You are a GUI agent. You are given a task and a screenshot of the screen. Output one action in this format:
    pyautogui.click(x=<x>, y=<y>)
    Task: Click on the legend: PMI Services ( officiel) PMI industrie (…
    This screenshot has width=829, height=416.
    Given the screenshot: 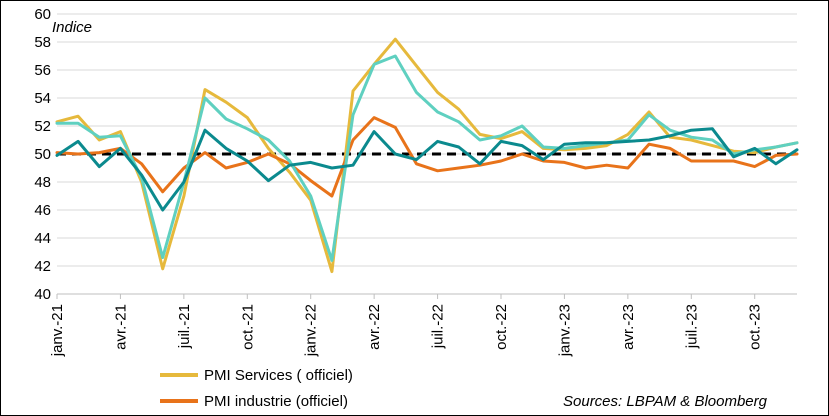 What is the action you would take?
    pyautogui.click(x=256, y=388)
    